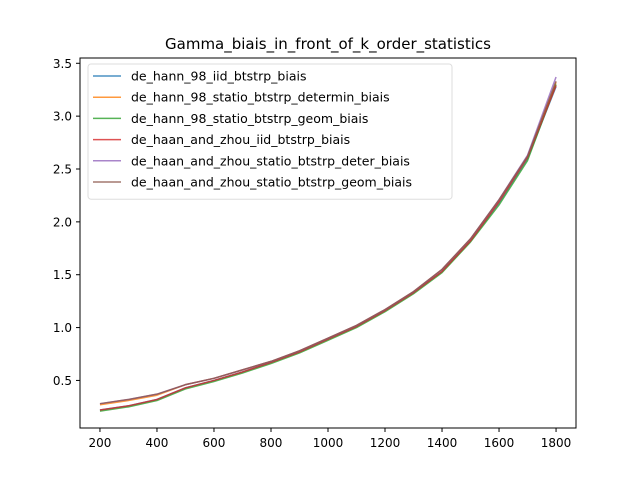 The width and height of the screenshot is (640, 484). I want to click on x-tick-label: 200, so click(100, 443).